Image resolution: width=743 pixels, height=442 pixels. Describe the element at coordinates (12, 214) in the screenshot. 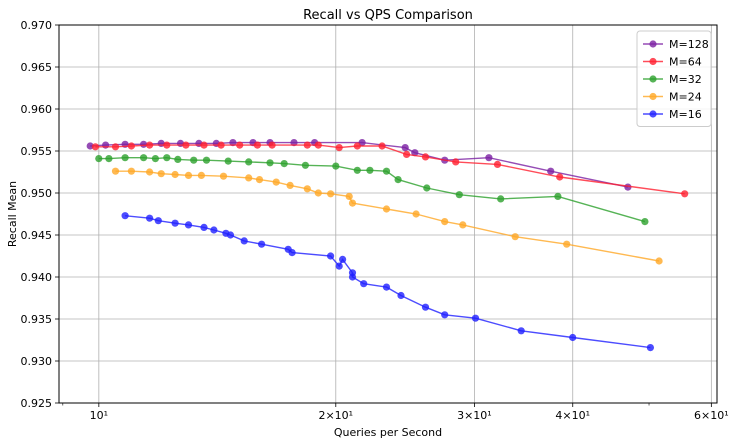

I see `y-axis-title: Recall Mean` at that location.